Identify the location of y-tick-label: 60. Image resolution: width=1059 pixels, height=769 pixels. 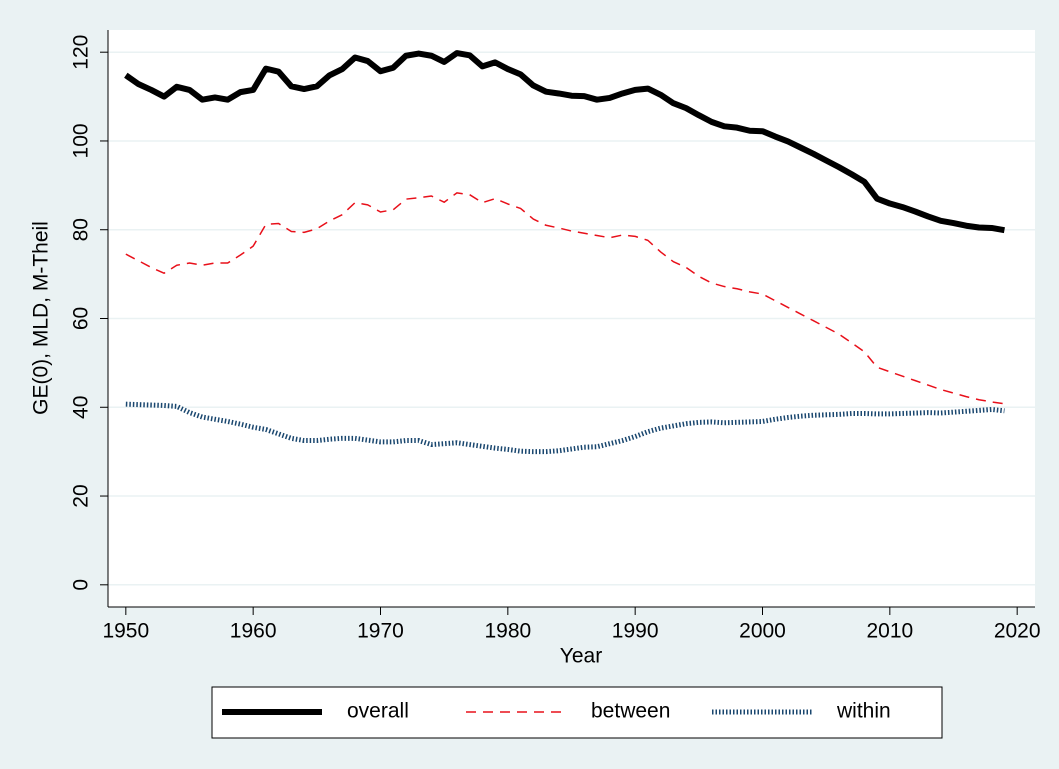
(81, 318).